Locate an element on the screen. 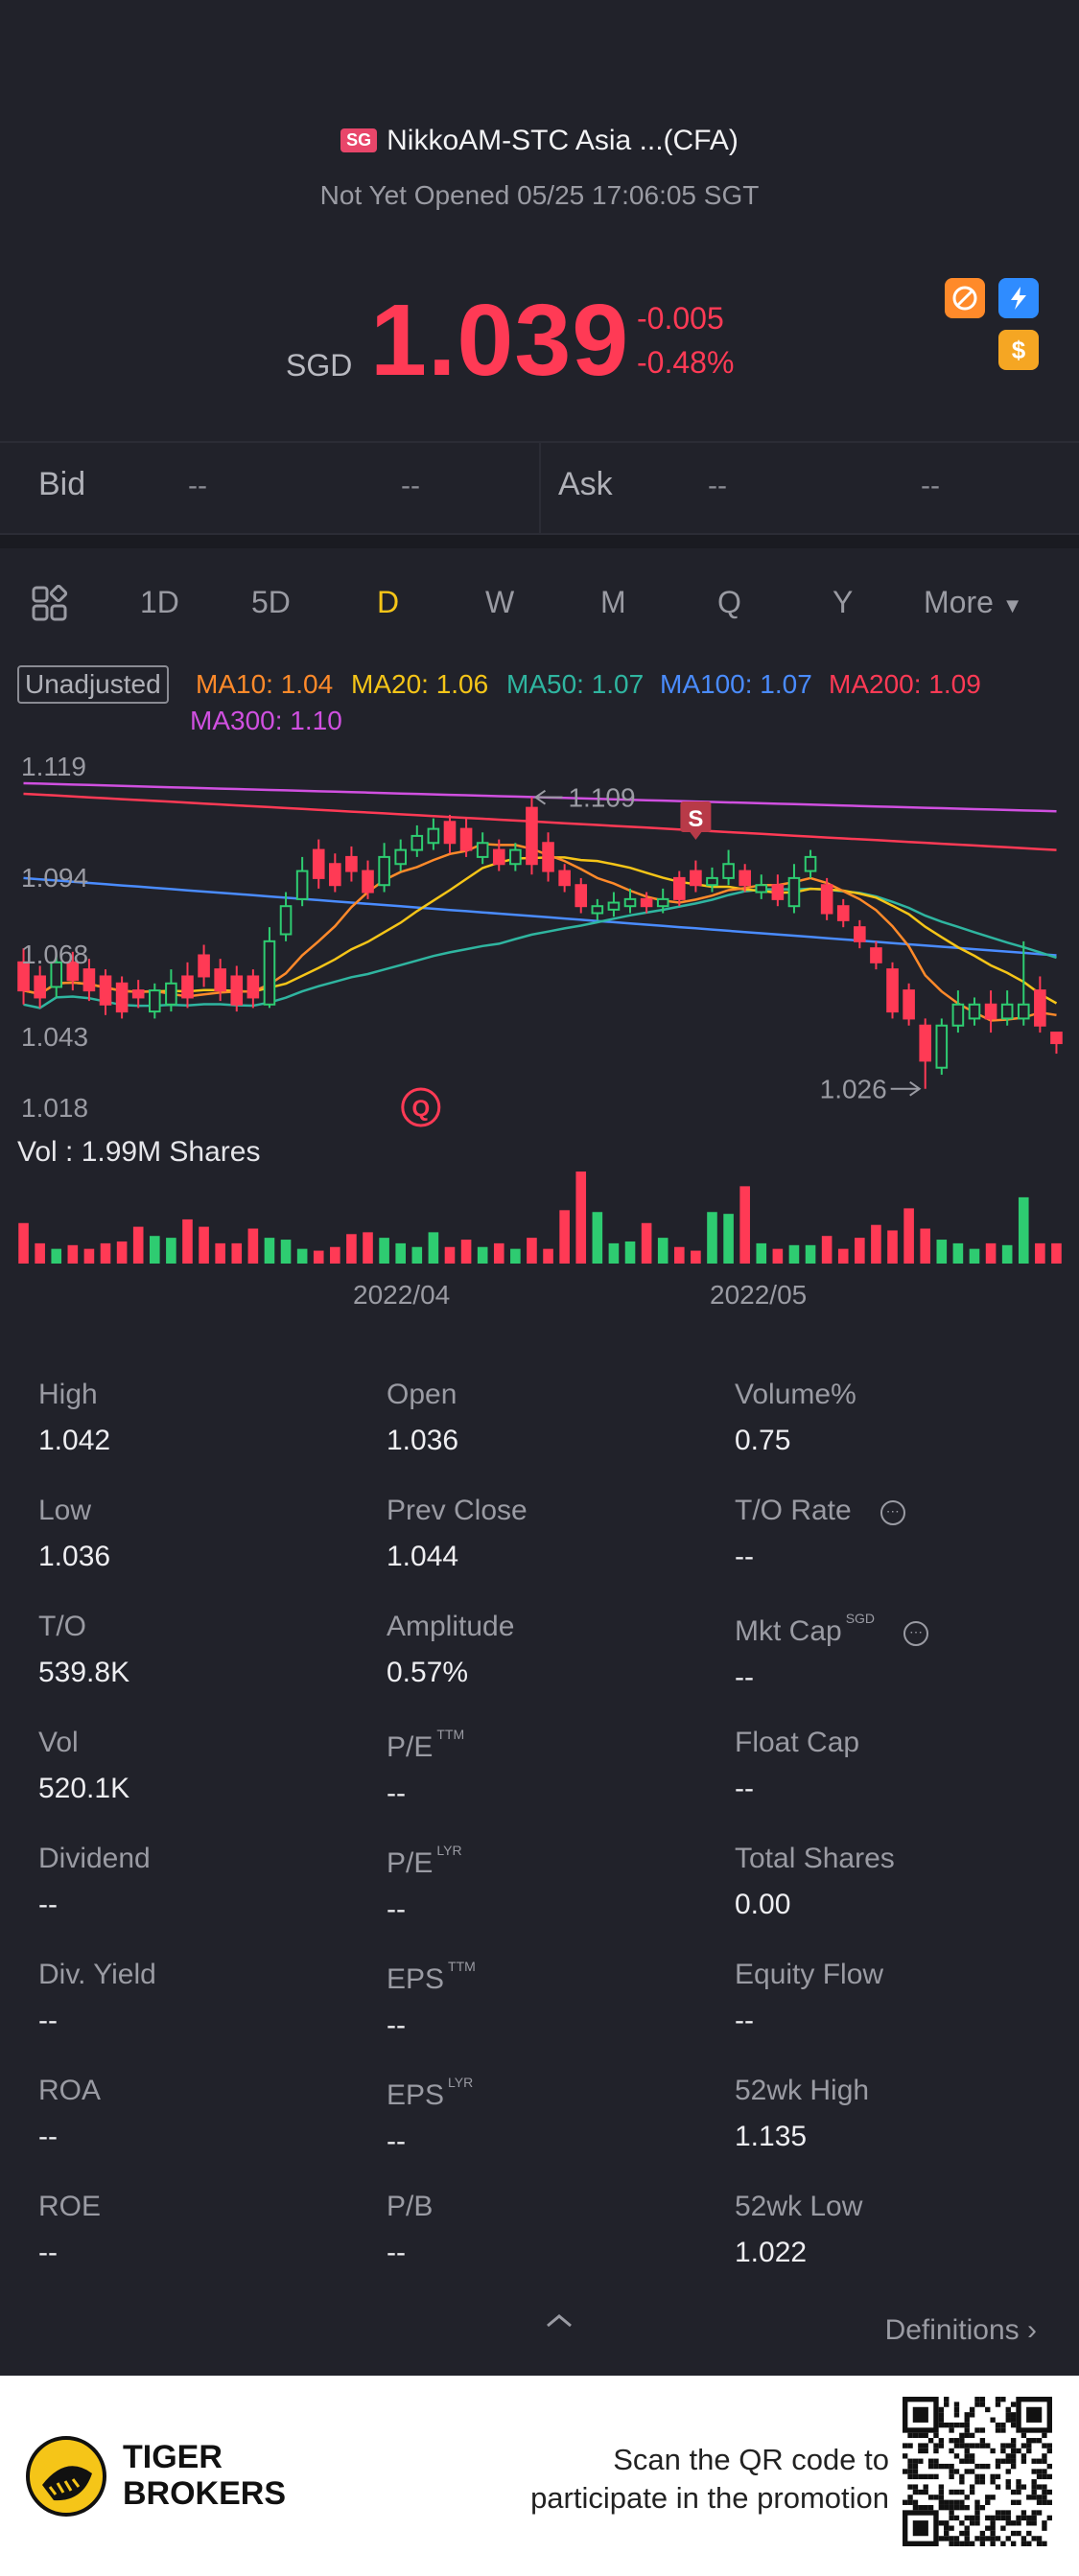 This screenshot has height=2576, width=1079. brand-line-1: TIGER is located at coordinates (173, 2457).